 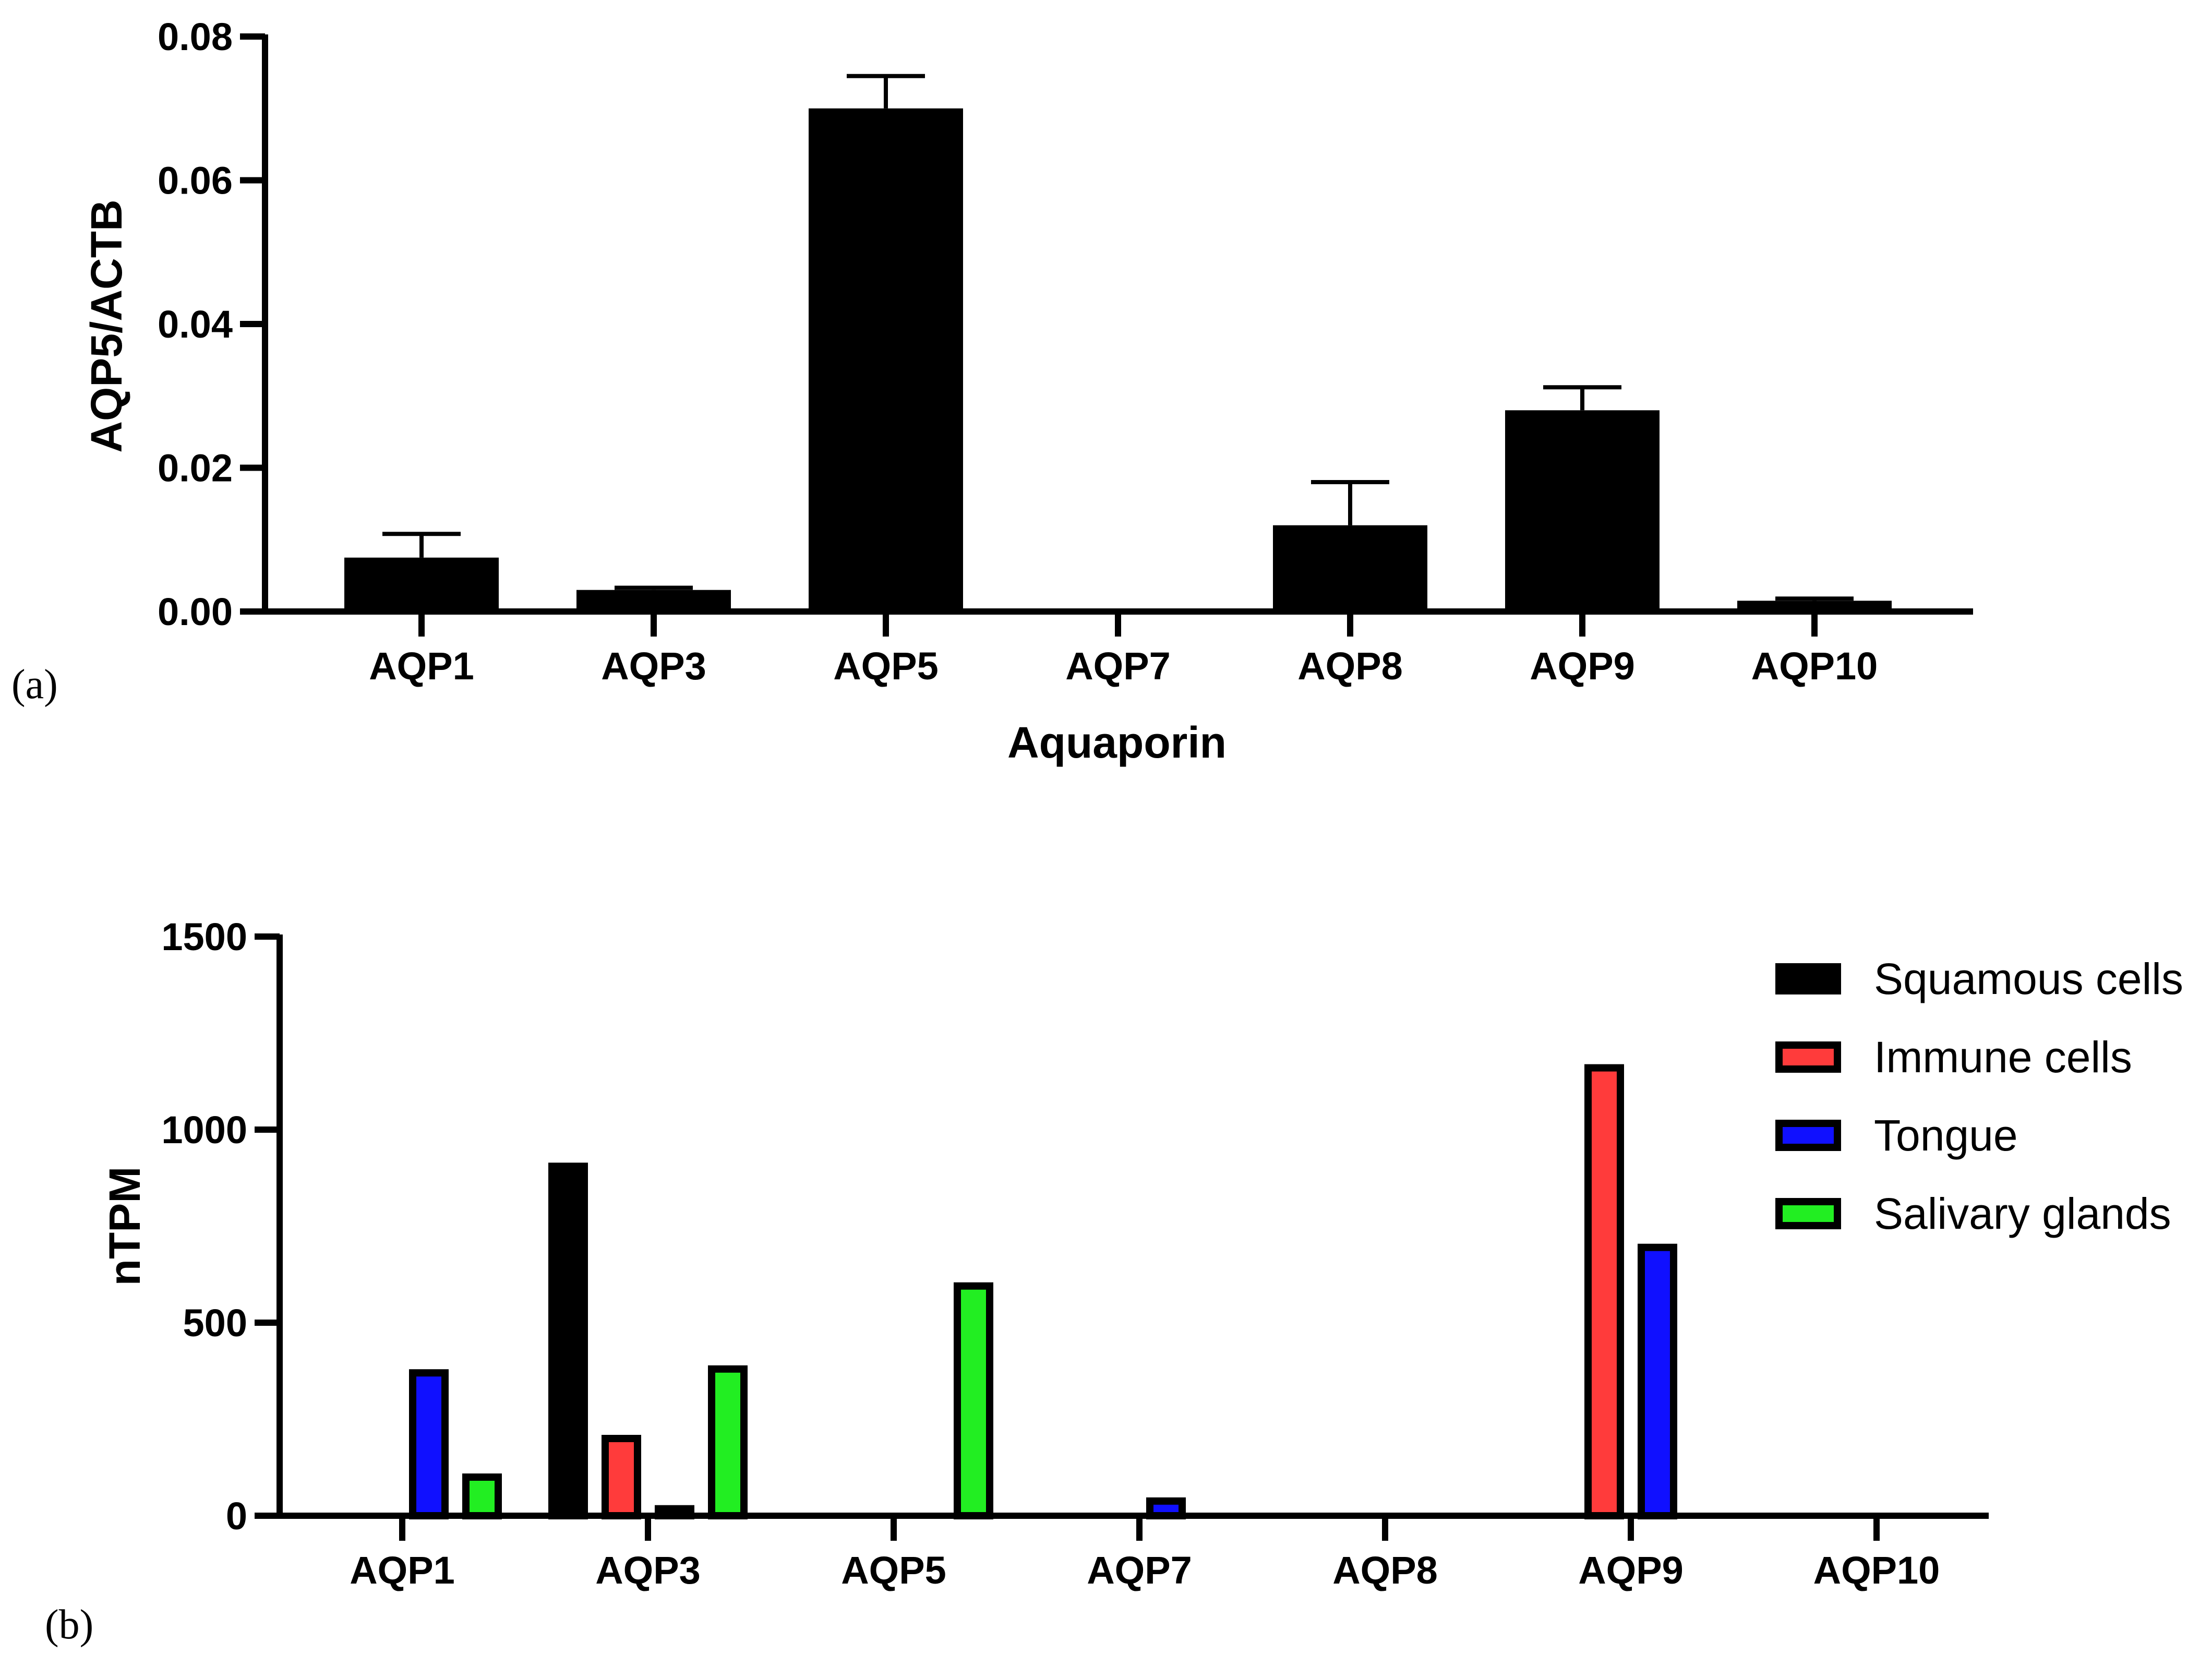 I want to click on y-axis-title: AQP5/ACTB, so click(x=107, y=325).